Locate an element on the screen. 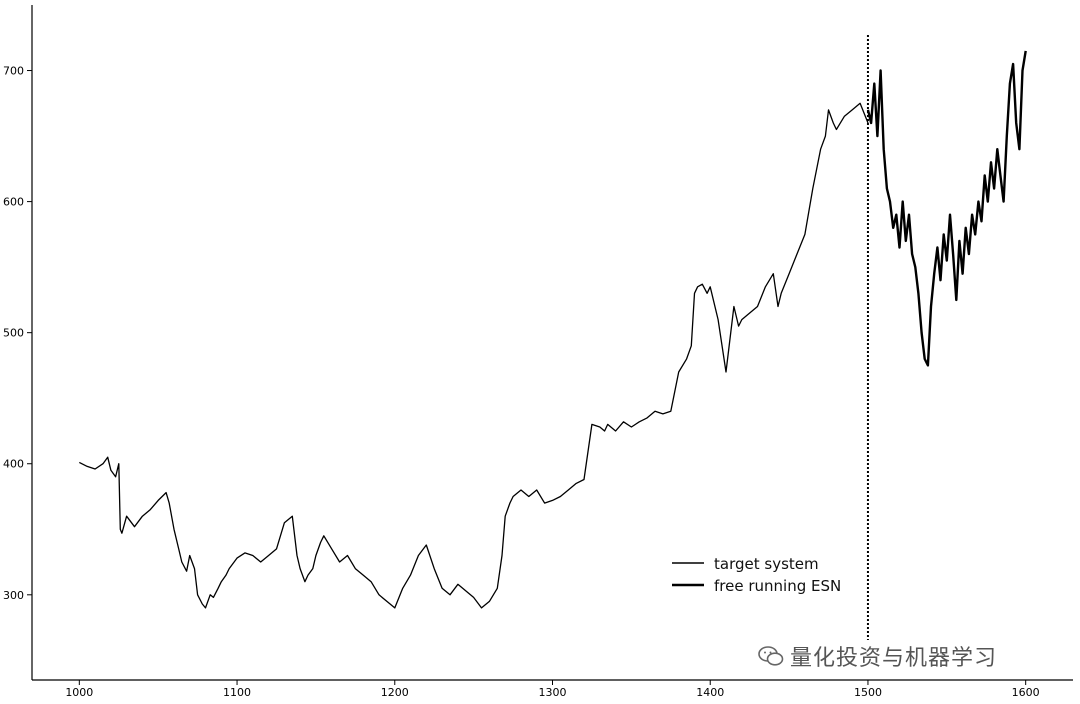 The image size is (1080, 704). series-free-running-esn is located at coordinates (946, 208).